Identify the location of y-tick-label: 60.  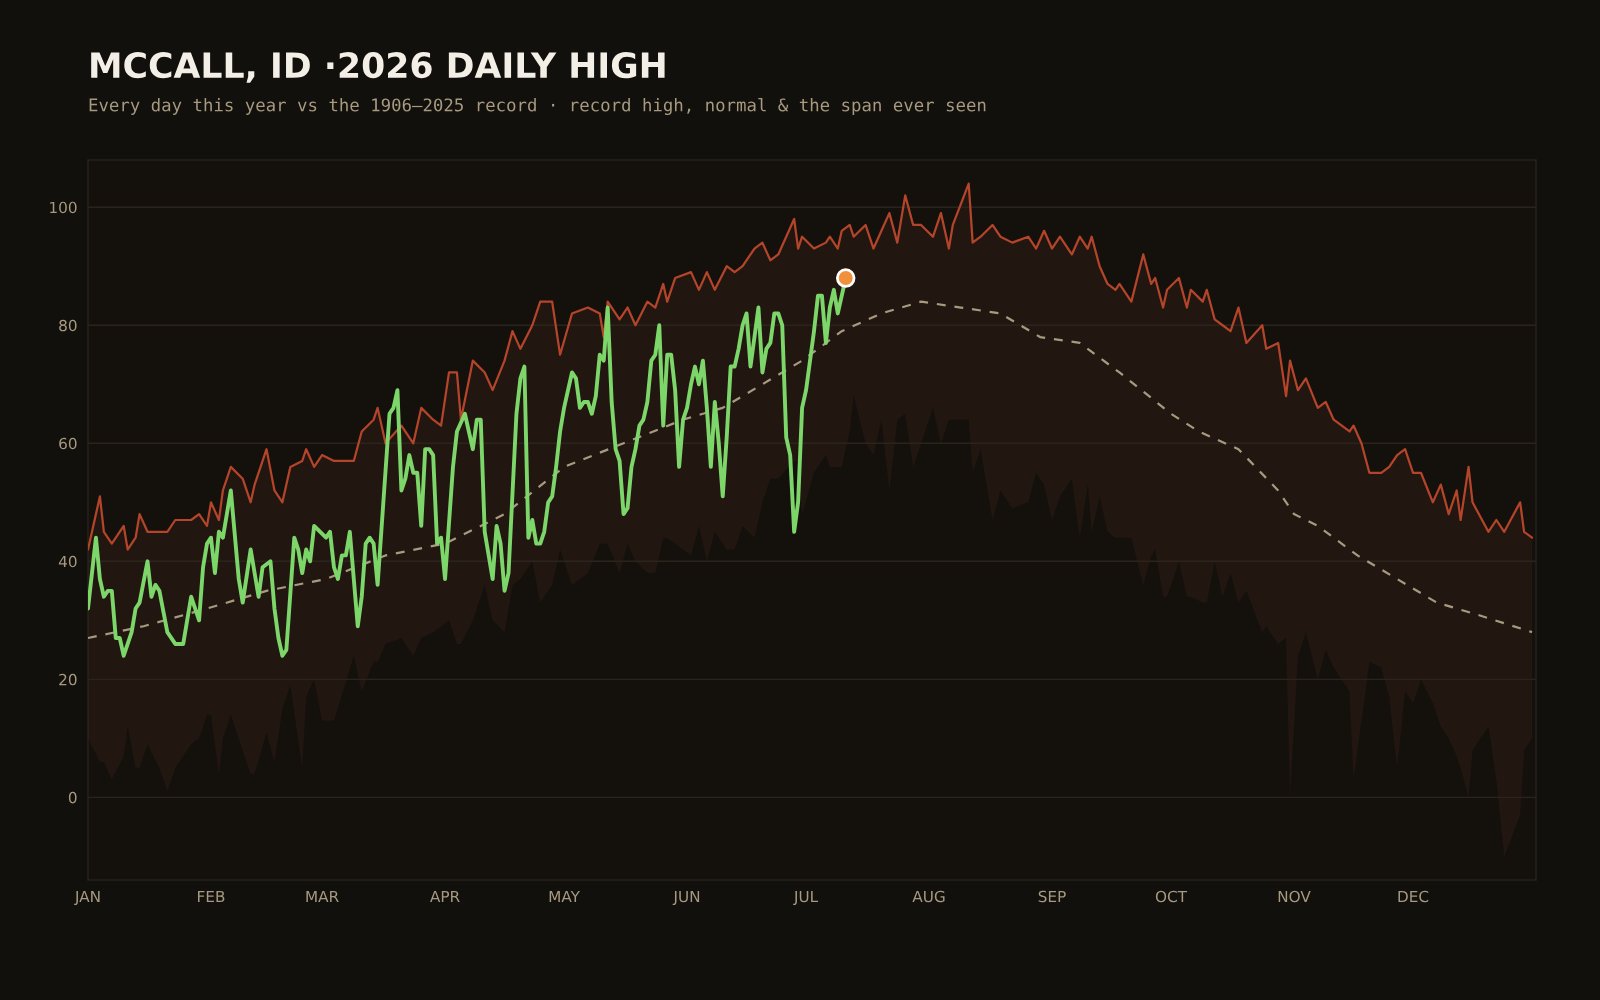
(68, 443).